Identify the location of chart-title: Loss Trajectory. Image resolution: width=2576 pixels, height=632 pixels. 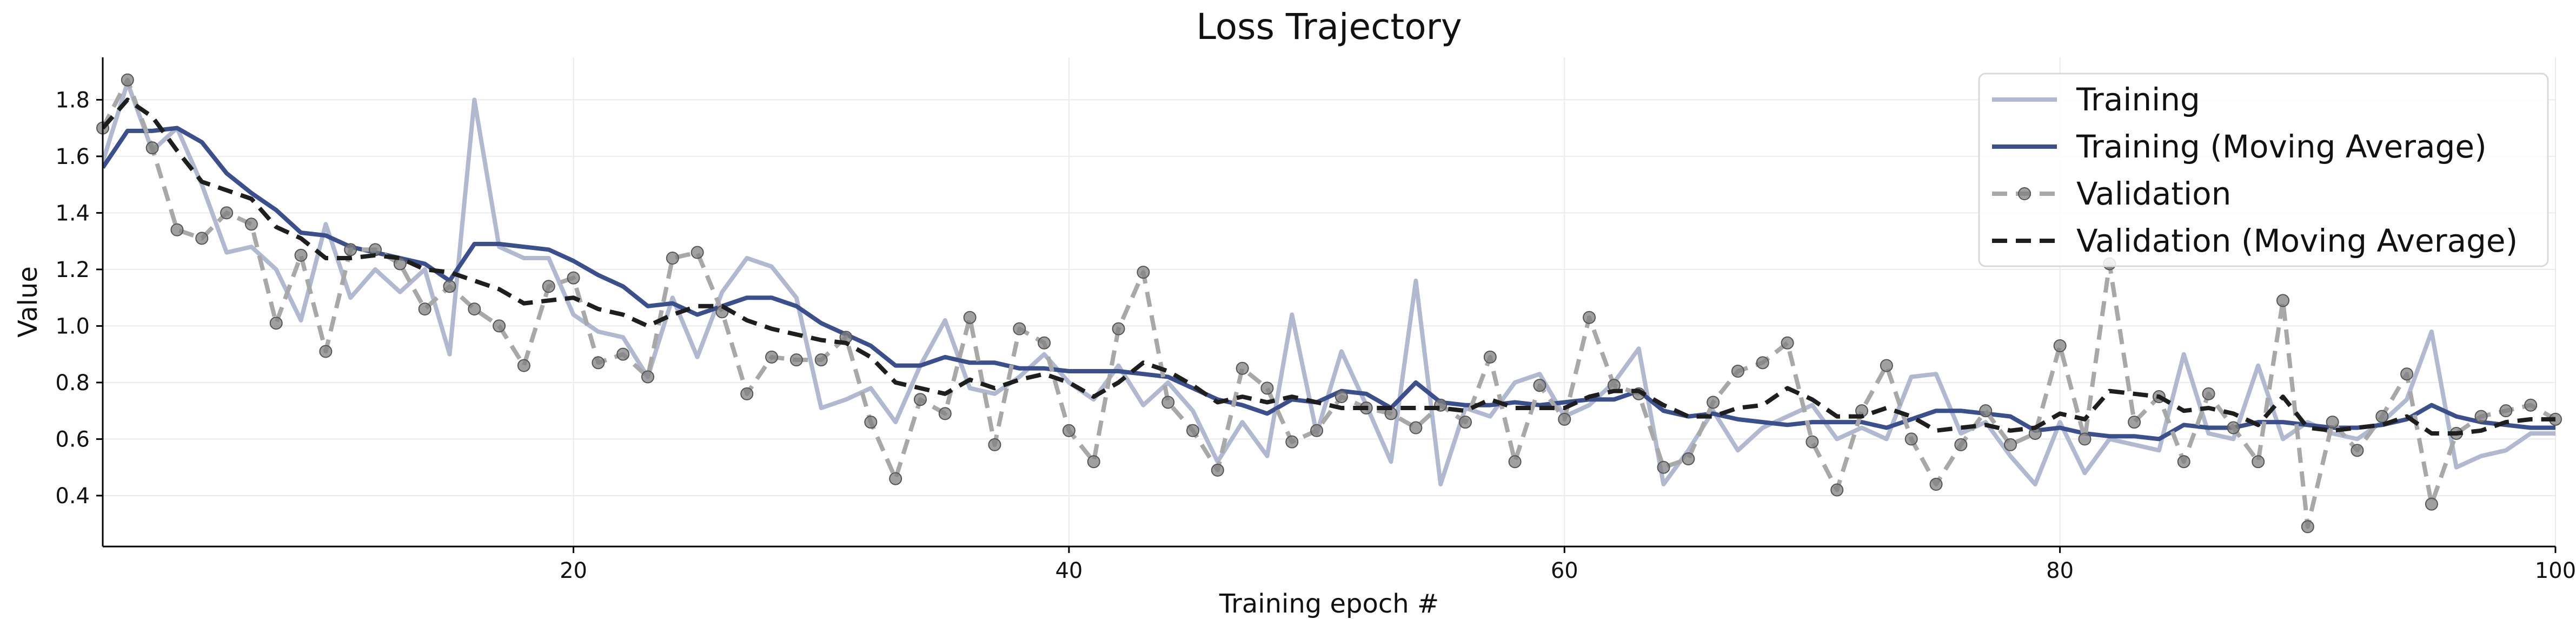
(1329, 27).